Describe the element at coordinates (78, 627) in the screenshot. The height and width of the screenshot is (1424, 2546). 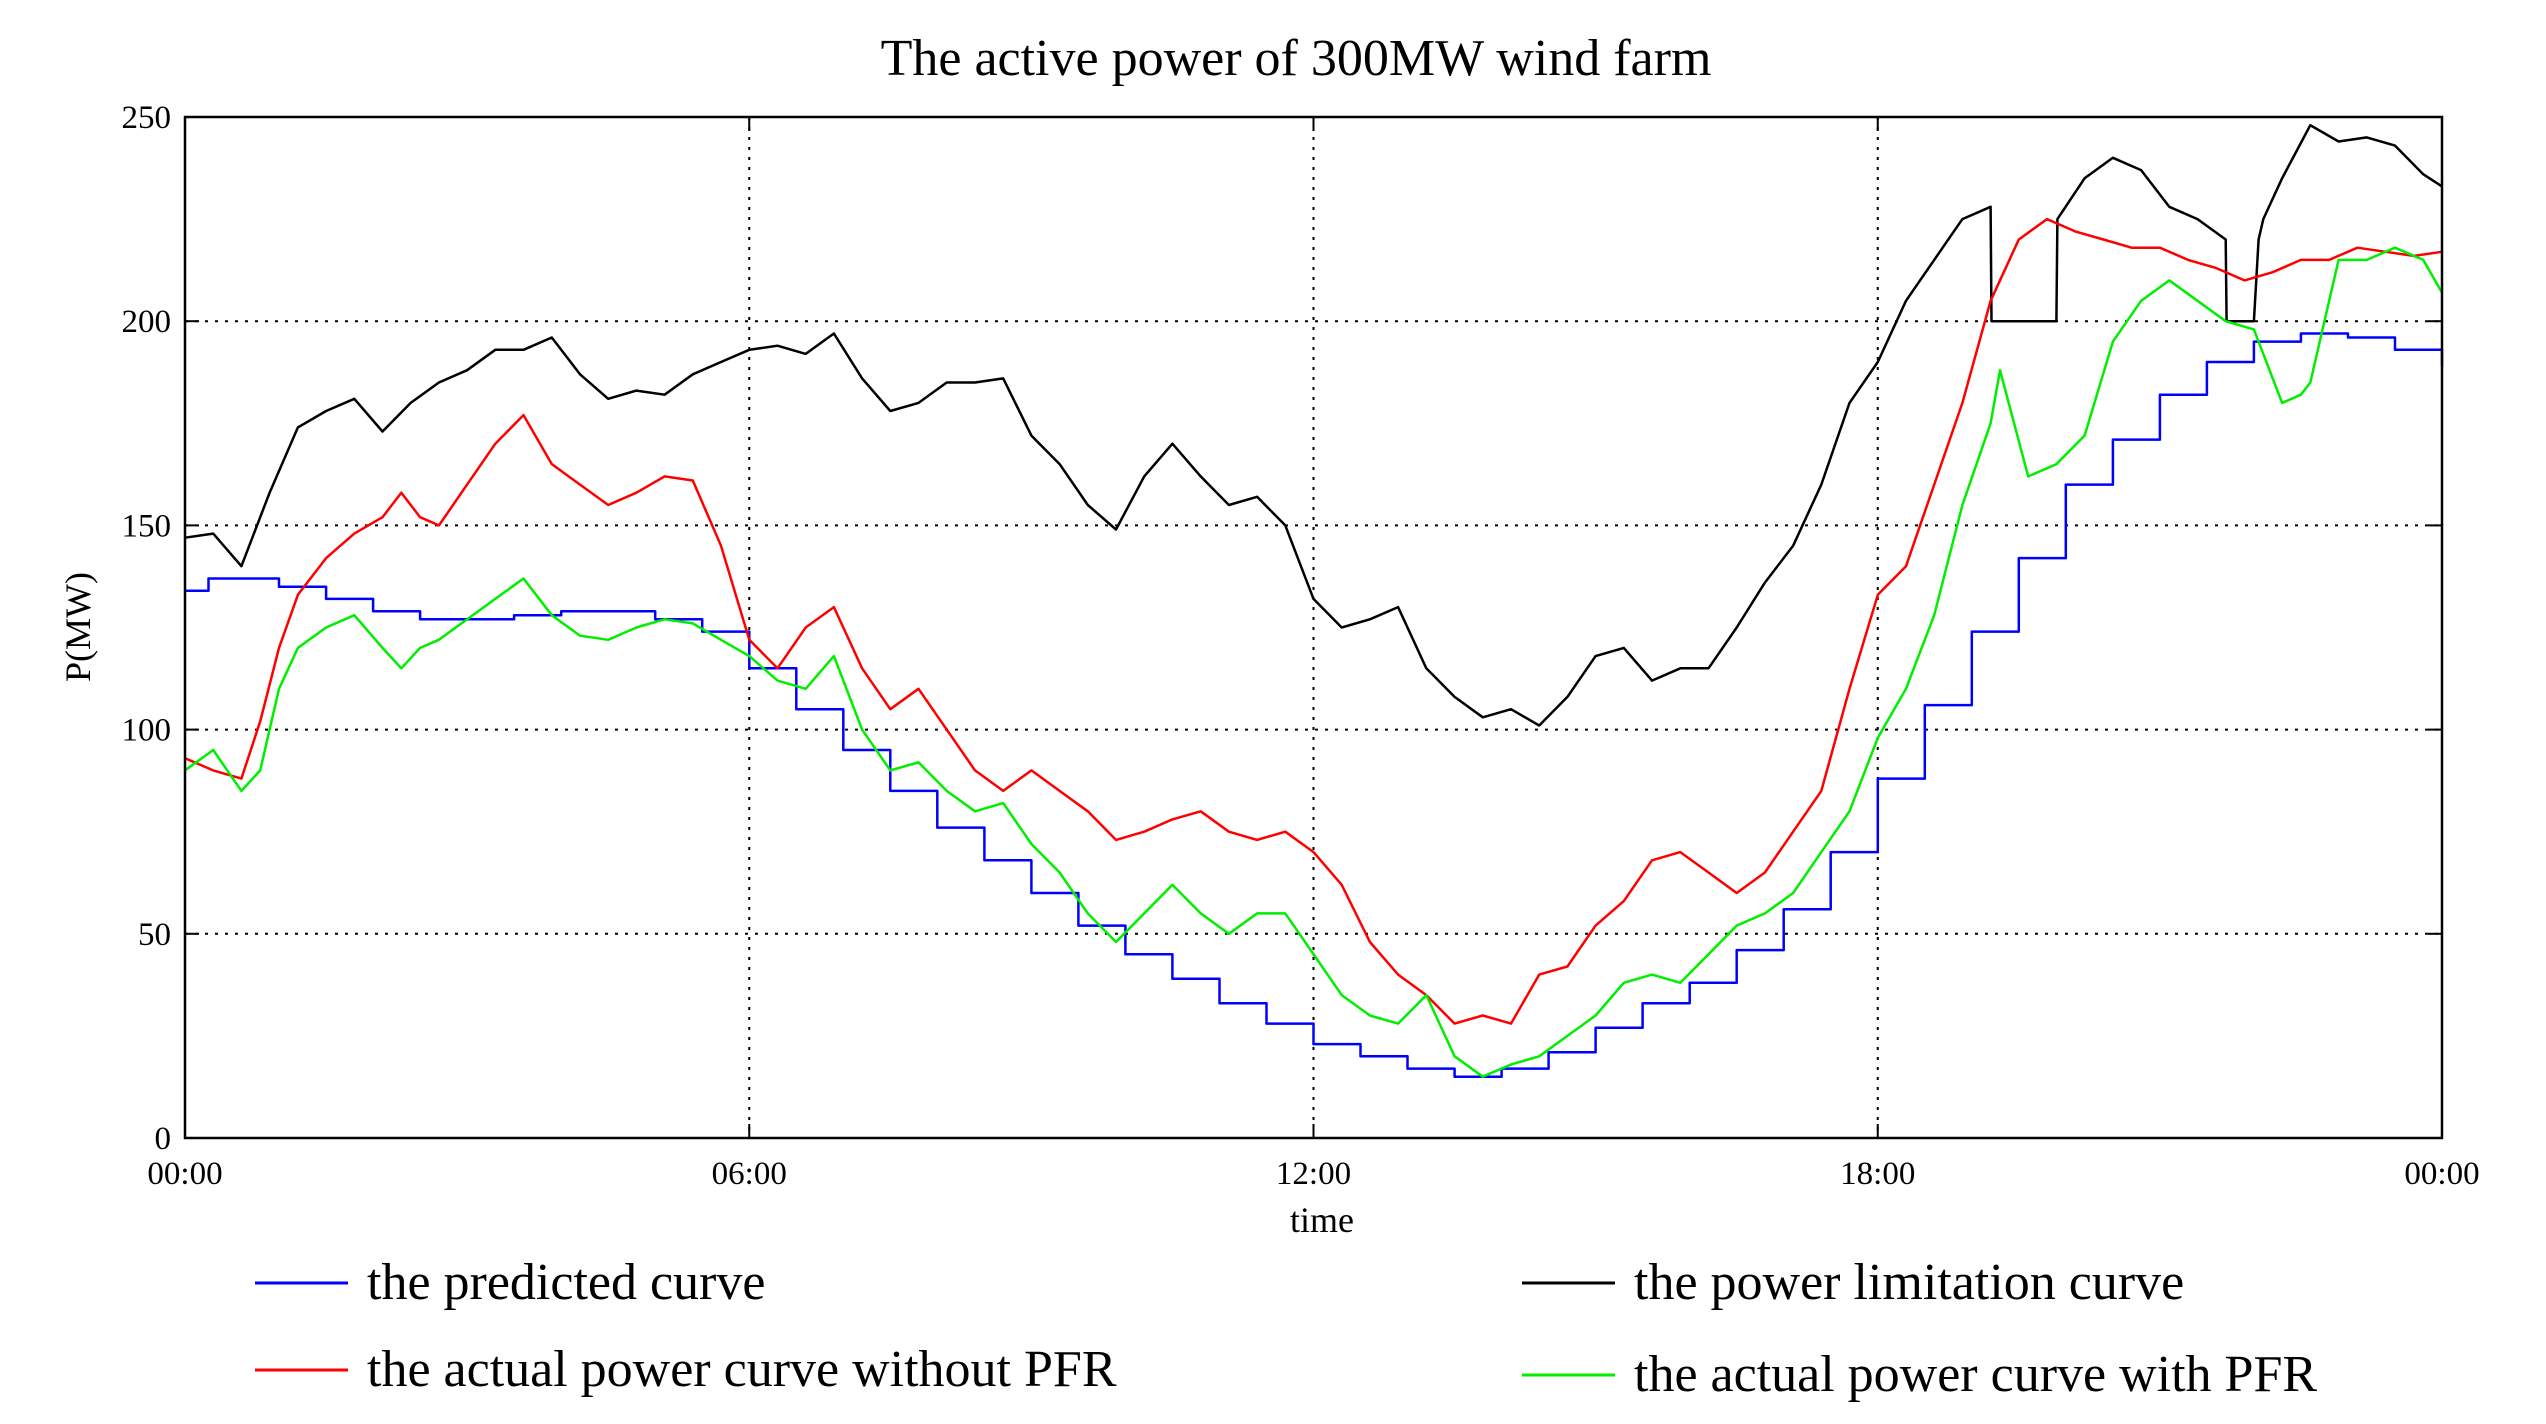
I see `y-axis-label: P(MW)` at that location.